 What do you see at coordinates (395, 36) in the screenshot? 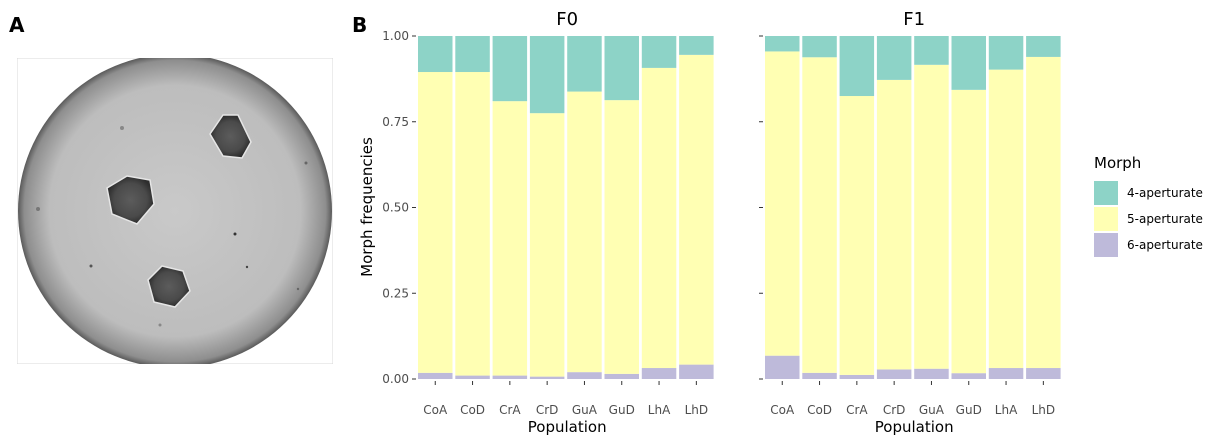
I see `y-tick-label: 1.00` at bounding box center [395, 36].